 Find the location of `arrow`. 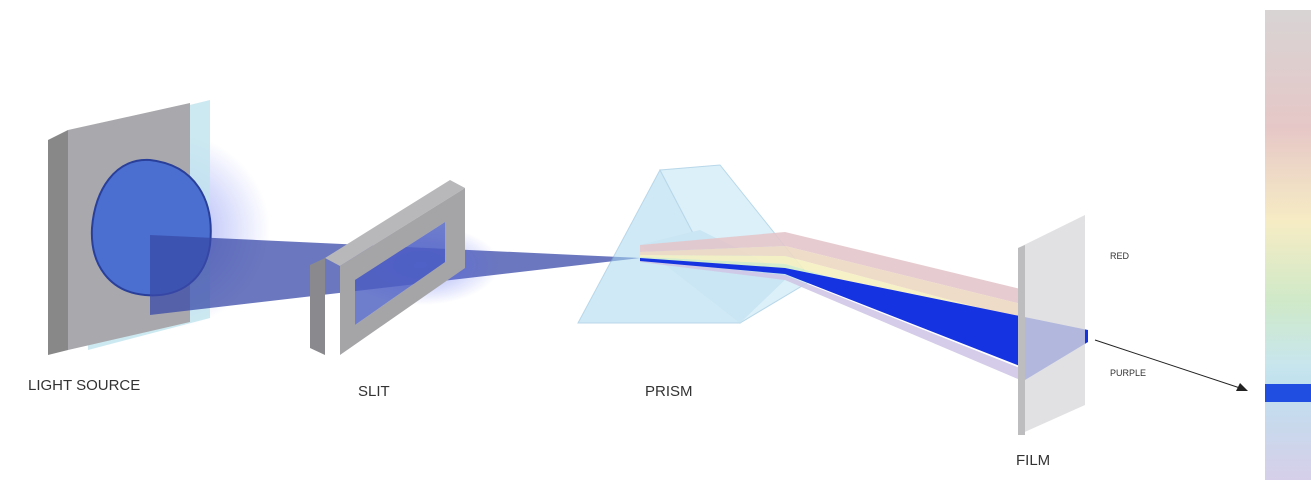

arrow is located at coordinates (1171, 365).